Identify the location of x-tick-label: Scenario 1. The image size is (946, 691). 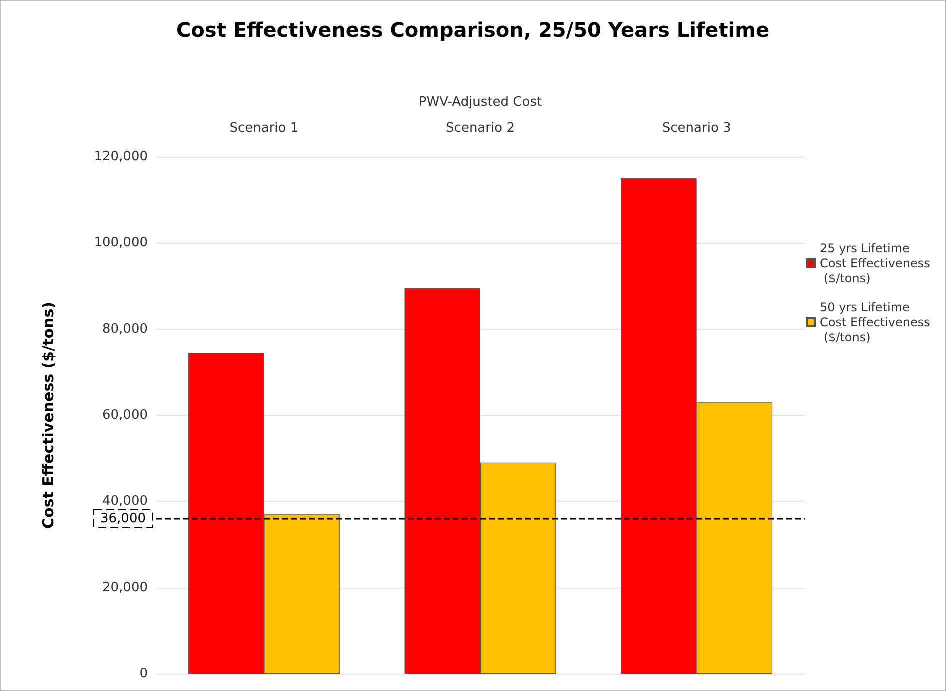
(264, 128).